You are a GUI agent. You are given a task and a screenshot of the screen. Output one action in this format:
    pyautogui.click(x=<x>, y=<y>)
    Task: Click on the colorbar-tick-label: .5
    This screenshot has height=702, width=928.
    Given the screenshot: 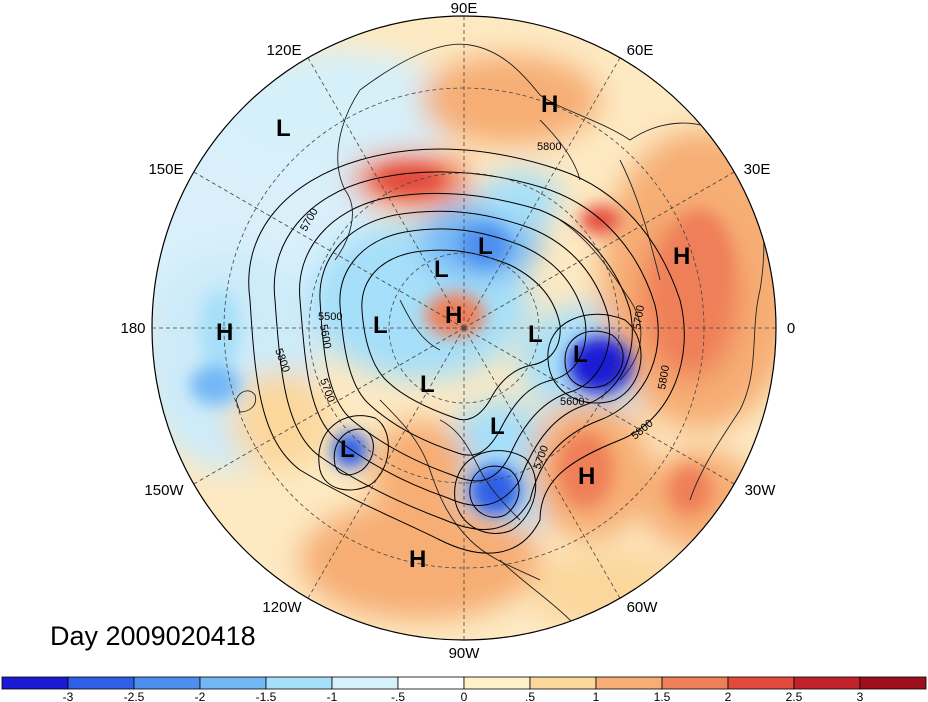 What is the action you would take?
    pyautogui.click(x=530, y=696)
    